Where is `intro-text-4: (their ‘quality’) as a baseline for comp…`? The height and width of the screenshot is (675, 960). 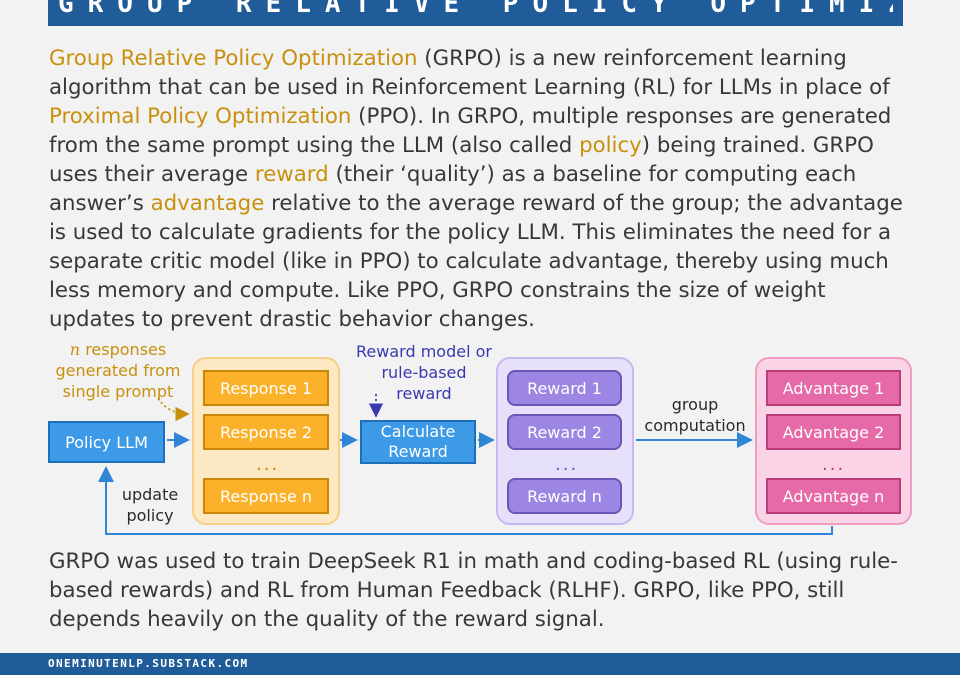
intro-text-4: (their ‘quality’) as a baseline for comp… is located at coordinates (453, 189).